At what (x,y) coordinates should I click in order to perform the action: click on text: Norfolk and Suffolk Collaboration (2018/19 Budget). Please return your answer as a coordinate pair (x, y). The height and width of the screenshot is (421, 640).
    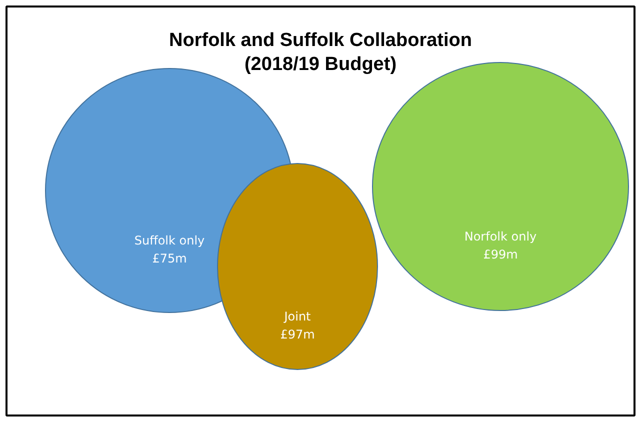
    Looking at the image, I should click on (320, 52).